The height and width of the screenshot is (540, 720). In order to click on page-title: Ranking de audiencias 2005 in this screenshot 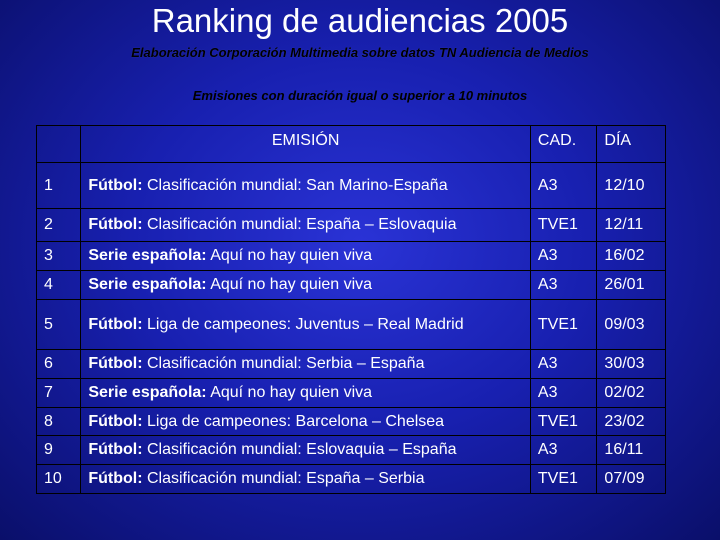, I will do `click(360, 20)`.